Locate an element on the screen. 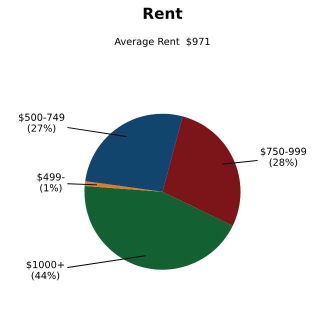 The width and height of the screenshot is (325, 325). data-label: (1%) is located at coordinates (51, 188).